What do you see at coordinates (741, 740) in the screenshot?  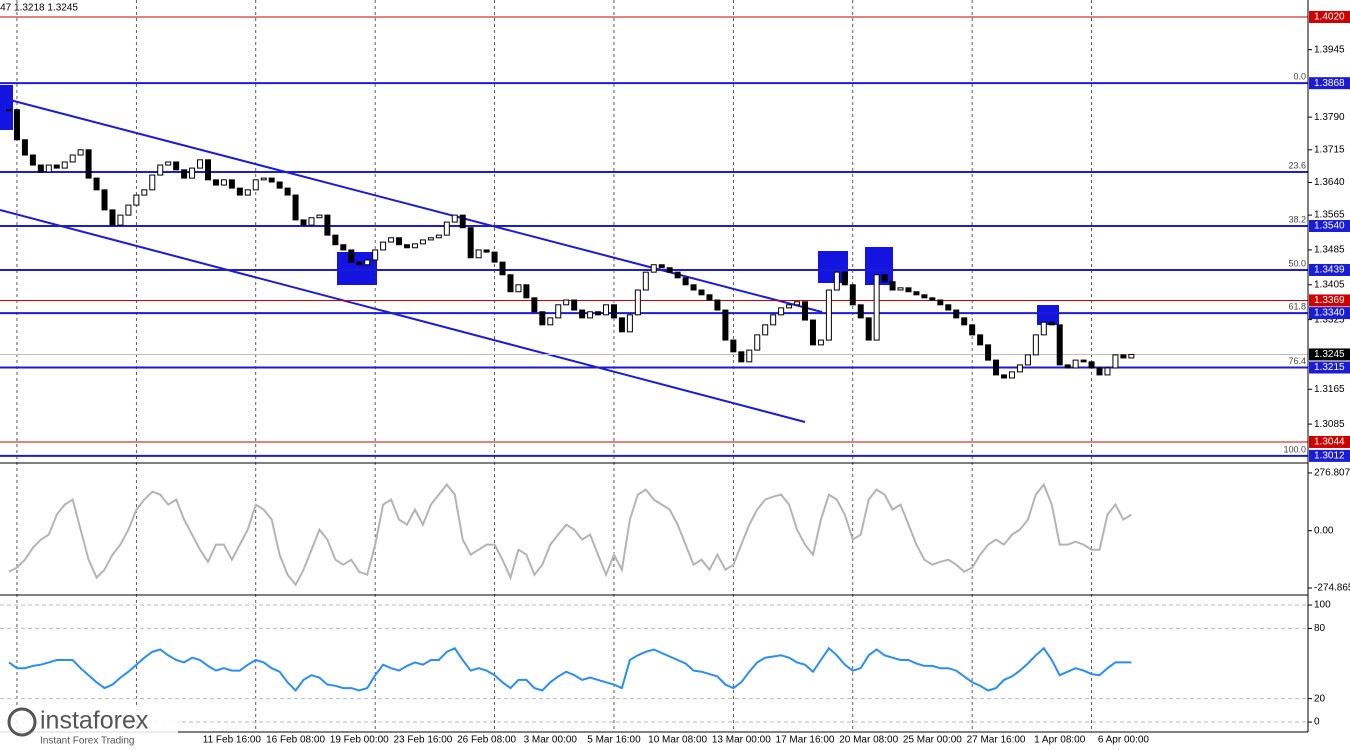 I see `x-tick-label: 13 Mar 00:00` at bounding box center [741, 740].